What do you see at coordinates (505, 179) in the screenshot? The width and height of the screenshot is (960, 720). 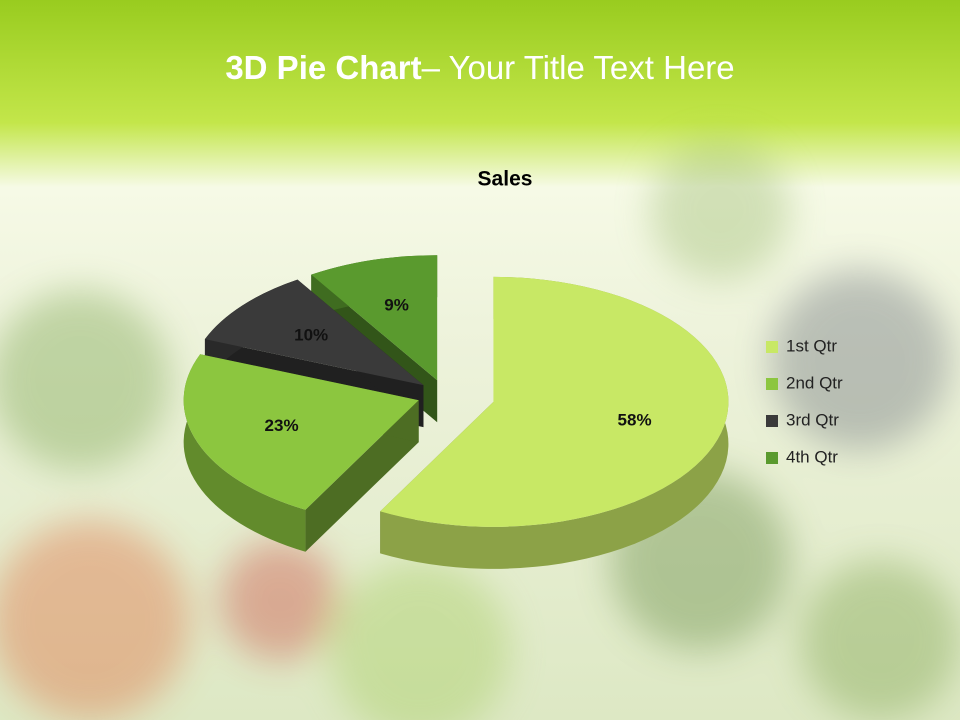 I see `chart-title: Sales` at bounding box center [505, 179].